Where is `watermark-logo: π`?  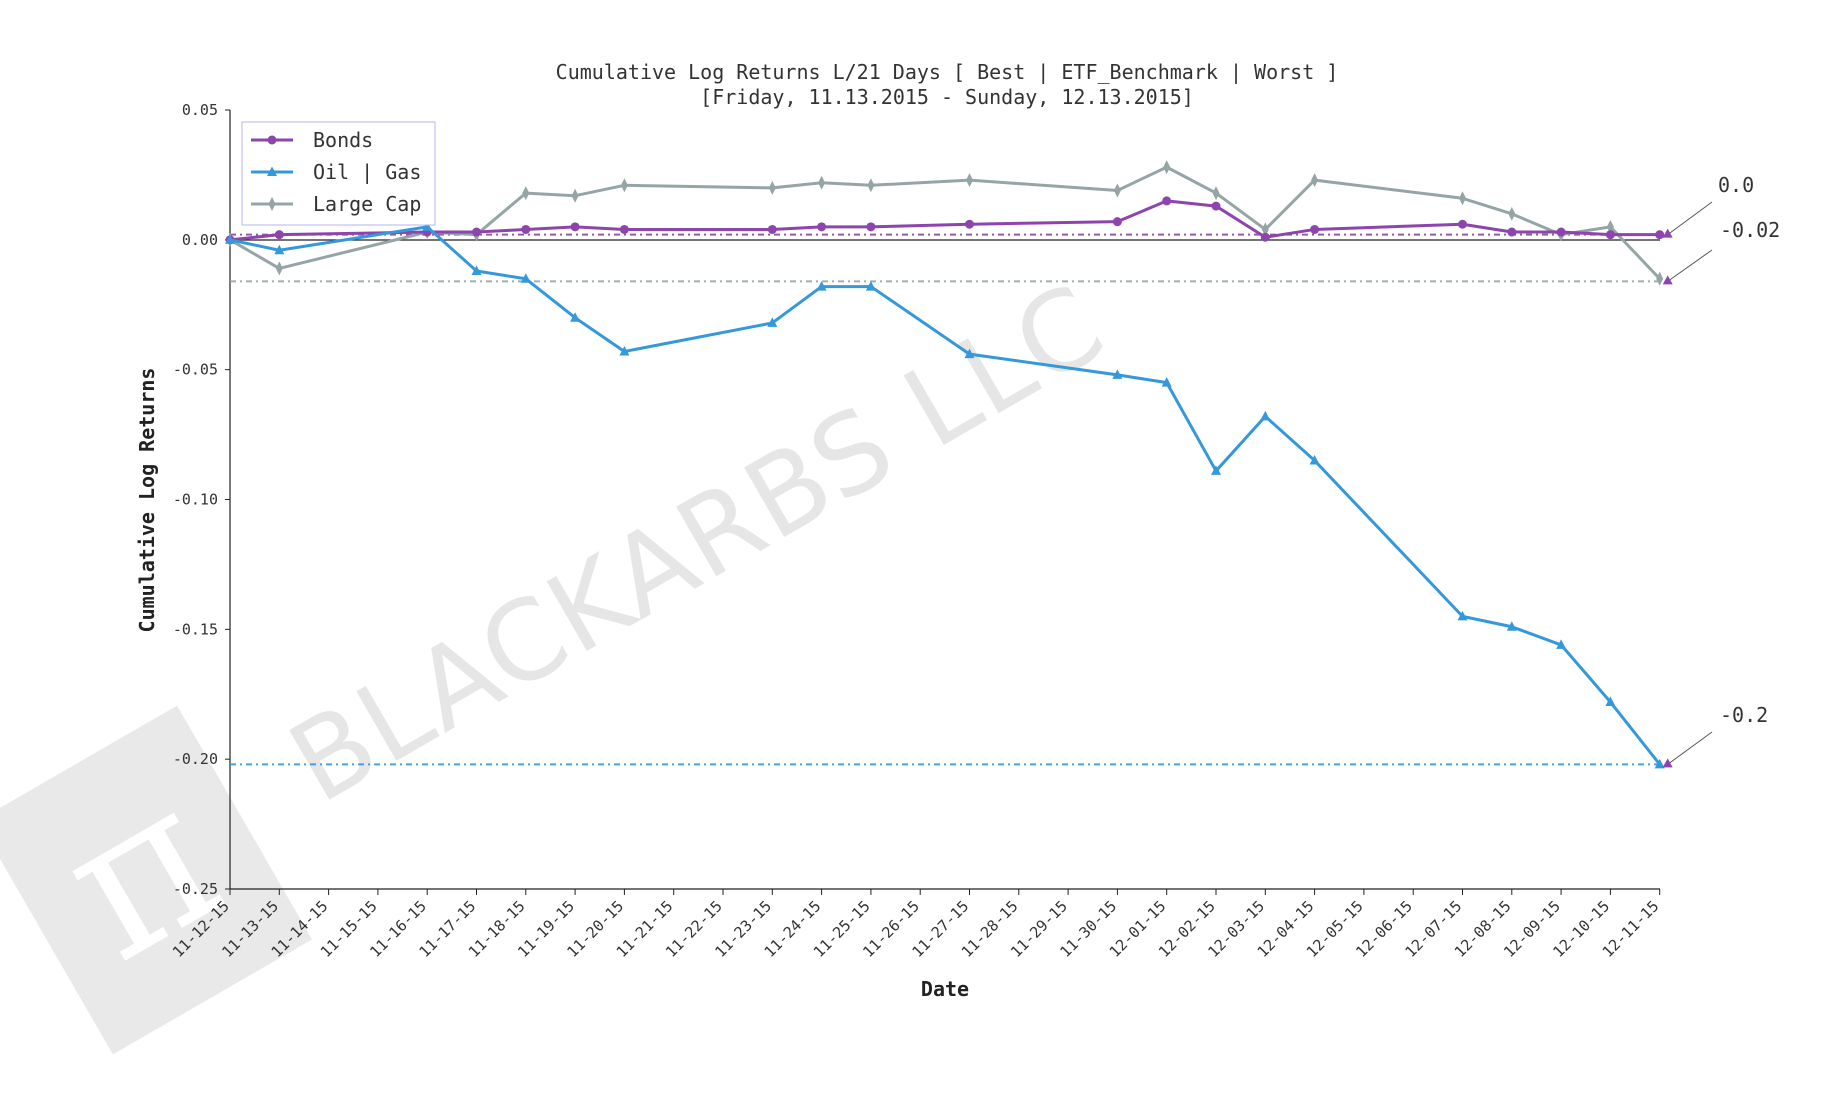
watermark-logo: π is located at coordinates (156, 880).